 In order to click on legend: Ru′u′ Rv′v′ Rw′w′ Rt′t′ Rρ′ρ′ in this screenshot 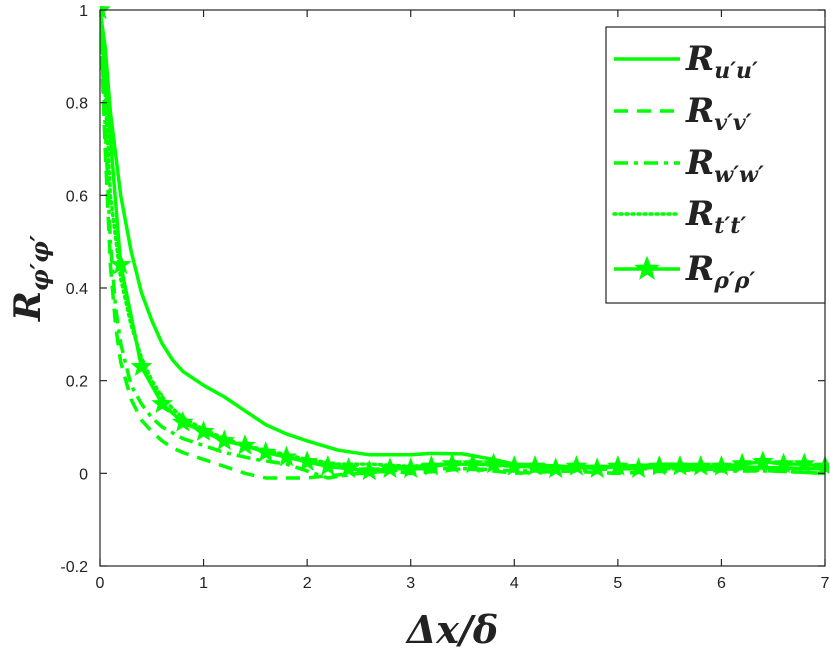, I will do `click(715, 165)`.